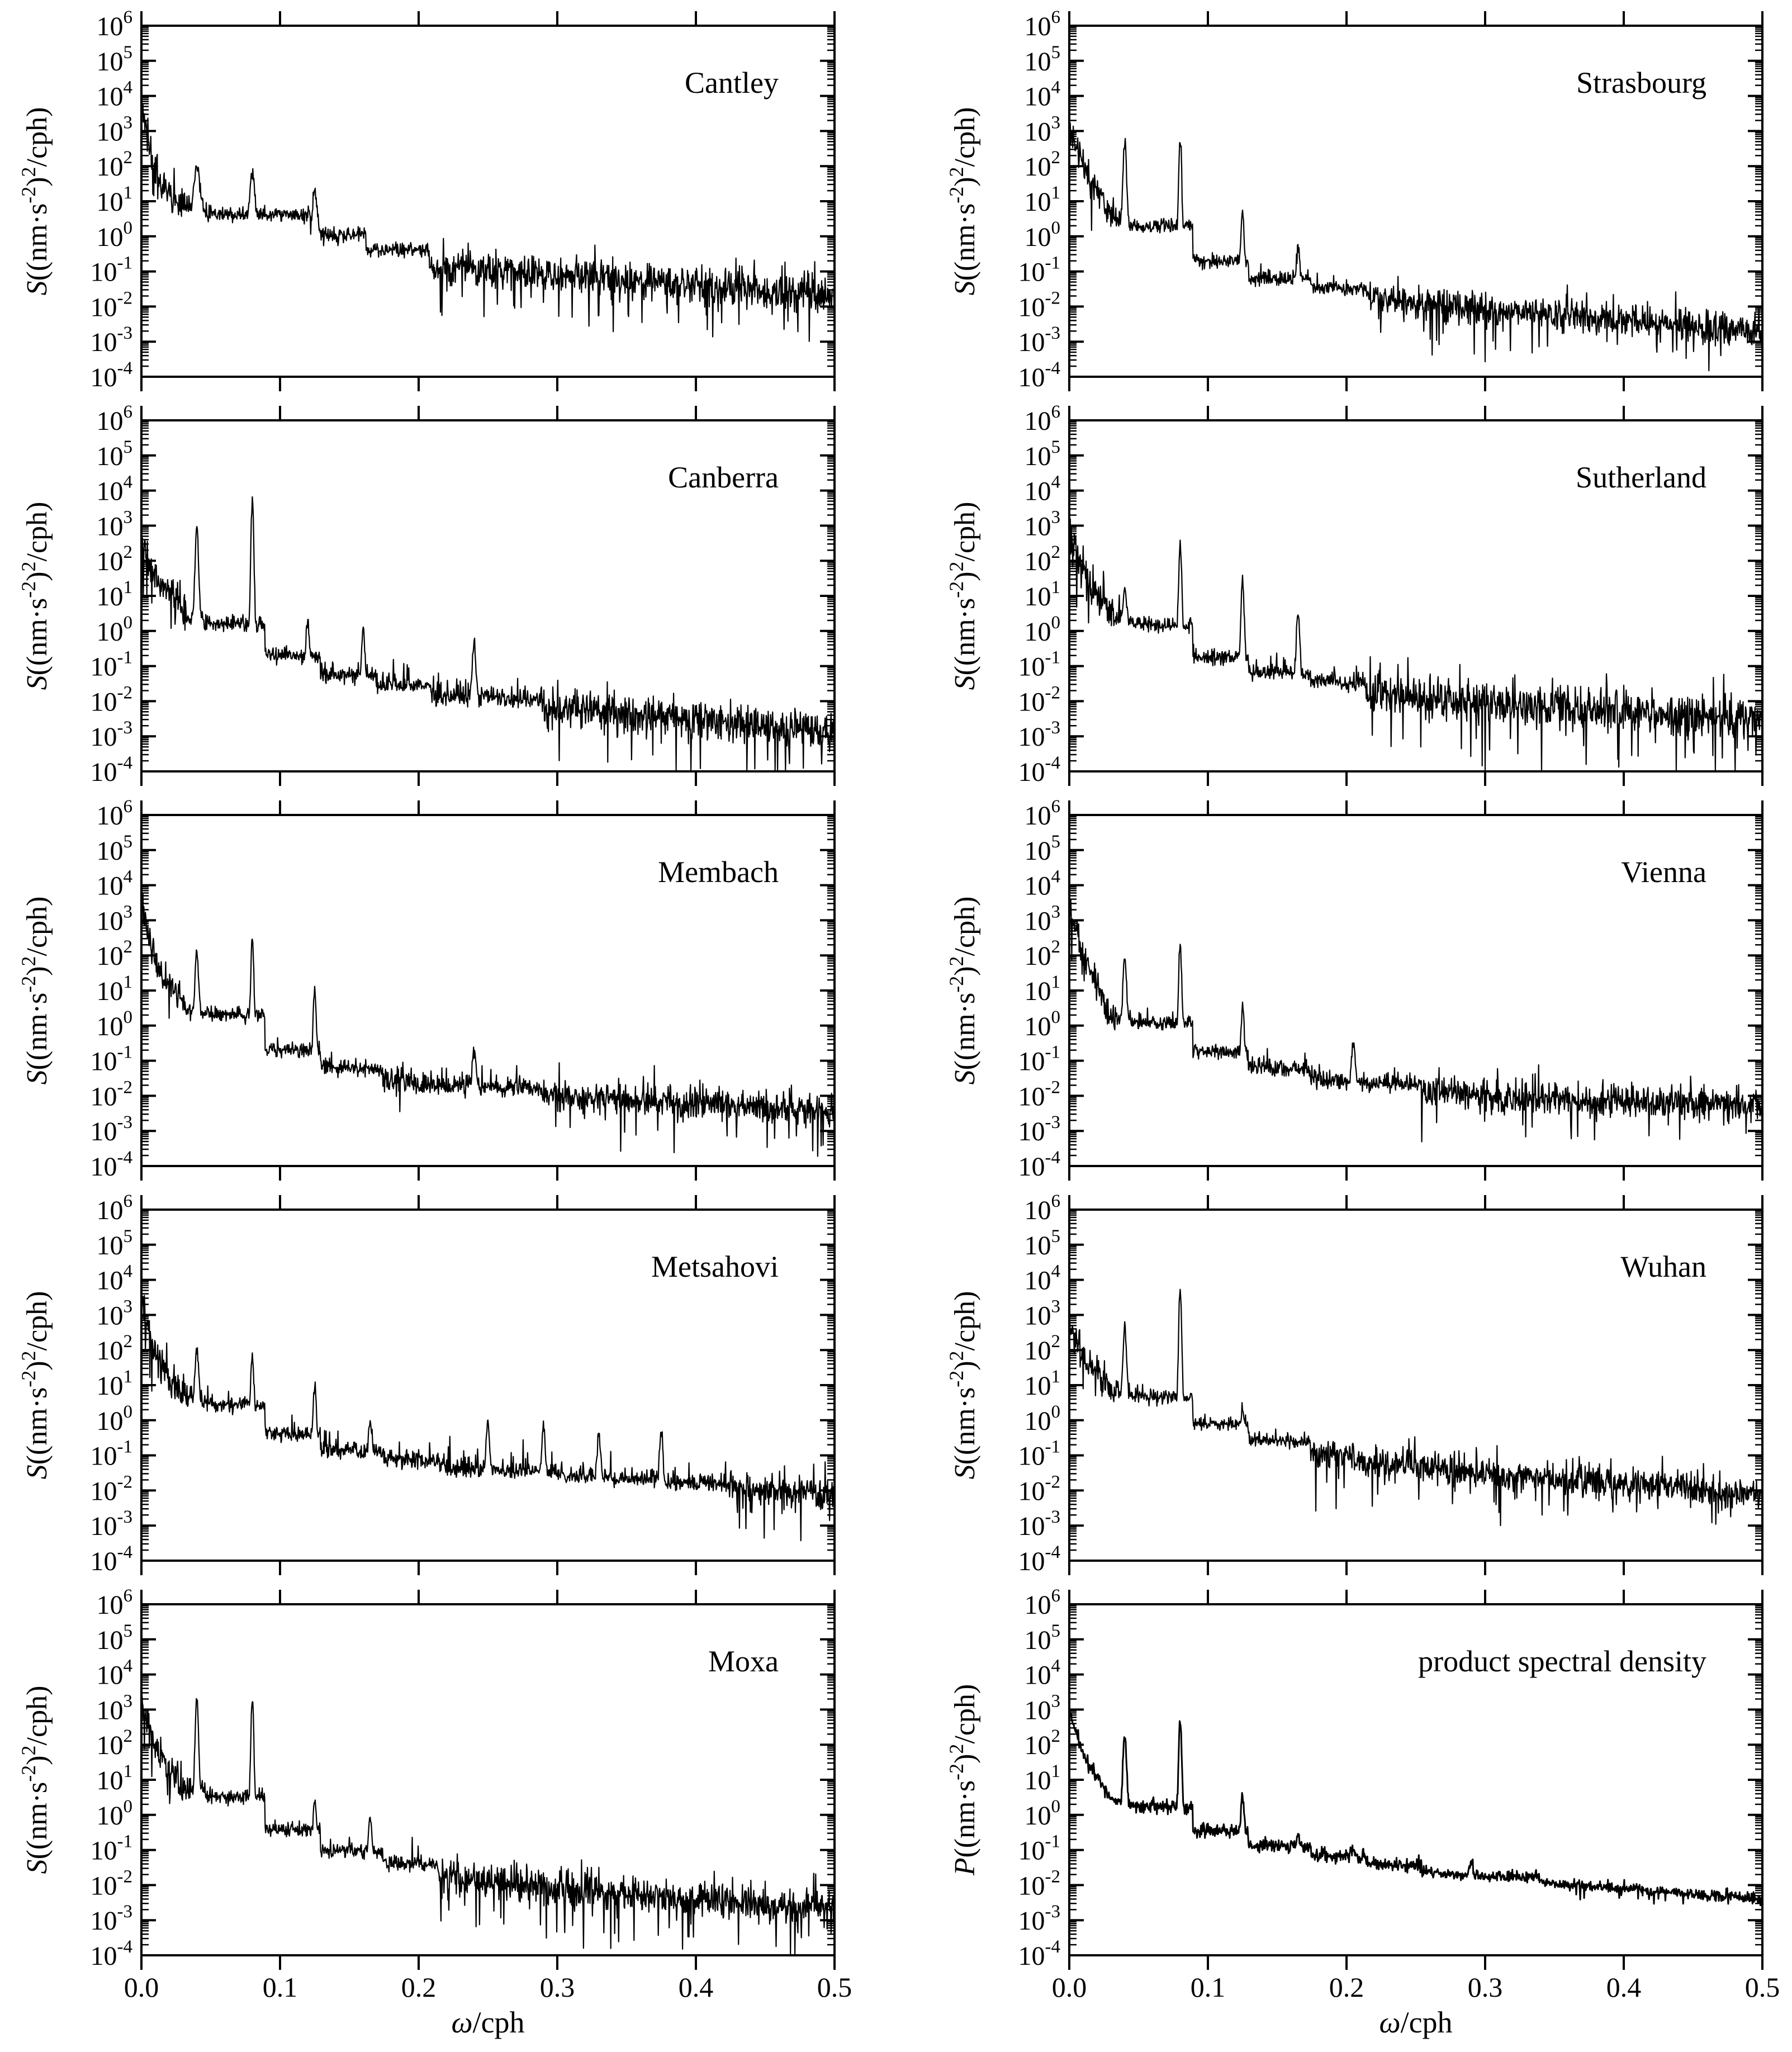  I want to click on x-tick-label: 0.1, so click(1208, 1987).